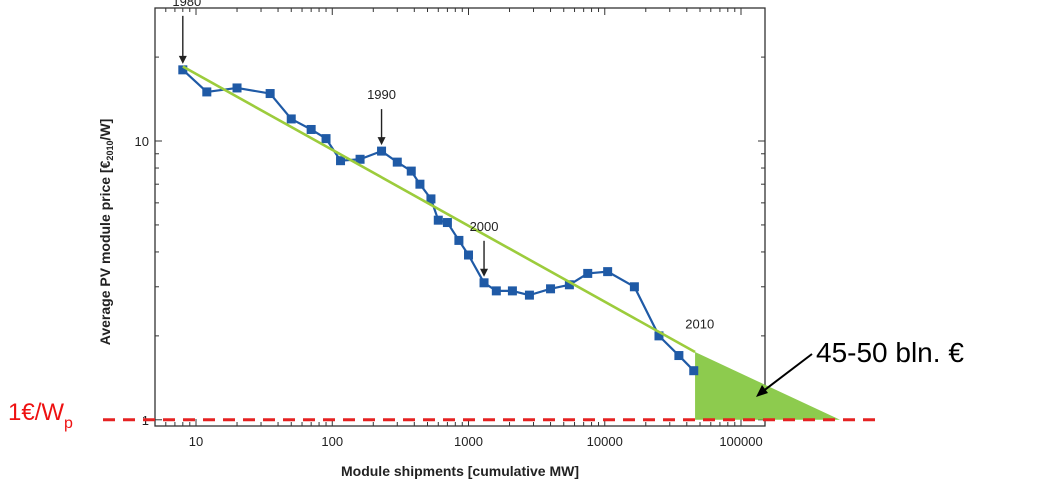 This screenshot has height=490, width=1041. What do you see at coordinates (142, 141) in the screenshot?
I see `y-tick-label: 10` at bounding box center [142, 141].